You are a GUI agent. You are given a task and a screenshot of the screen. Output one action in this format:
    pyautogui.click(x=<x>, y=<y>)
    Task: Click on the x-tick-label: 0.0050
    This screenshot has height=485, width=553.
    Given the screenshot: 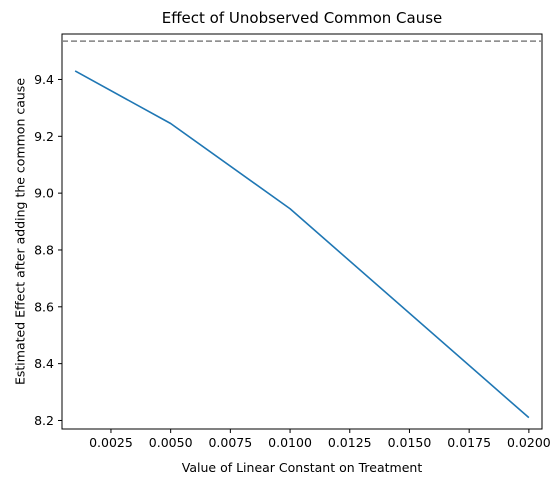 What is the action you would take?
    pyautogui.click(x=171, y=442)
    